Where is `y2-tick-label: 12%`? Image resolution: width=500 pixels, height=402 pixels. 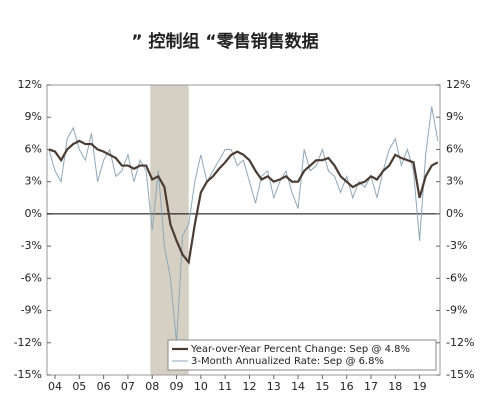
y2-tick-label: 12% is located at coordinates (458, 84).